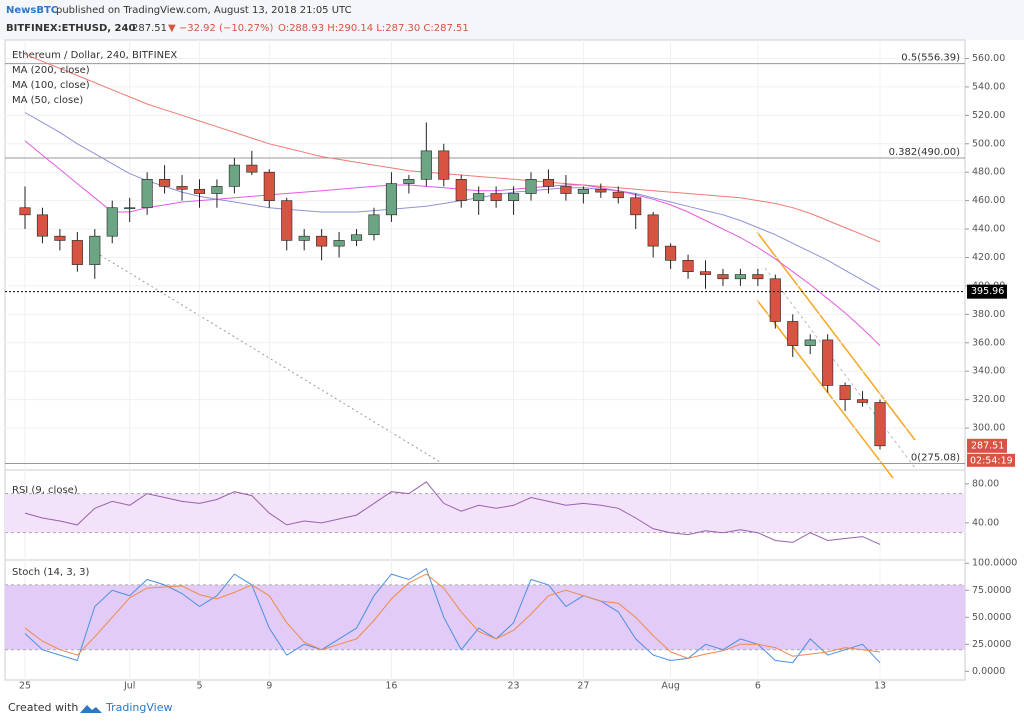 The width and height of the screenshot is (1024, 724). Describe the element at coordinates (988, 86) in the screenshot. I see `y-tick-label: 540.00` at that location.